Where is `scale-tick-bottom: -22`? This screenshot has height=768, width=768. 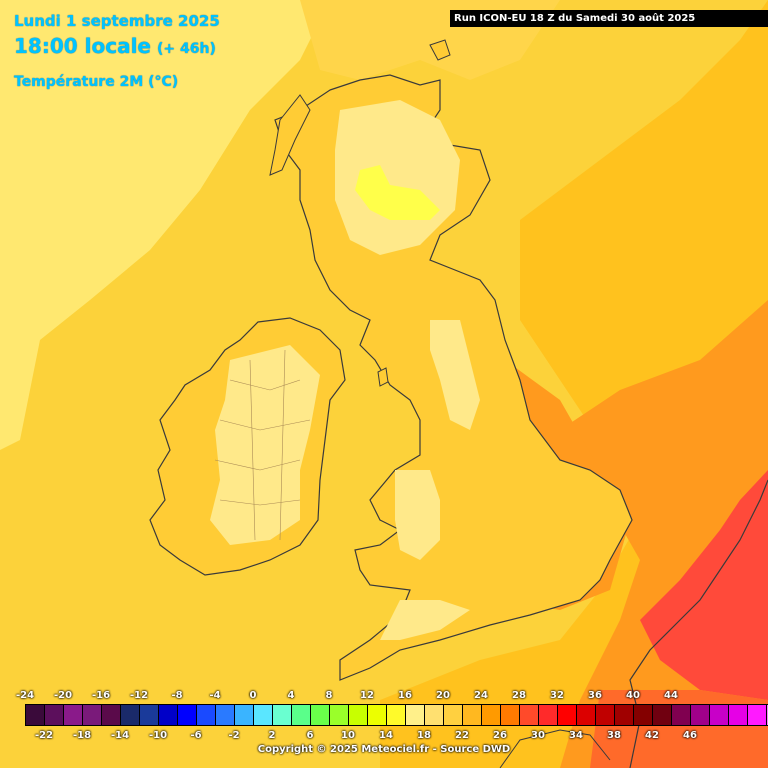 scale-tick-bottom: -22 is located at coordinates (44, 735).